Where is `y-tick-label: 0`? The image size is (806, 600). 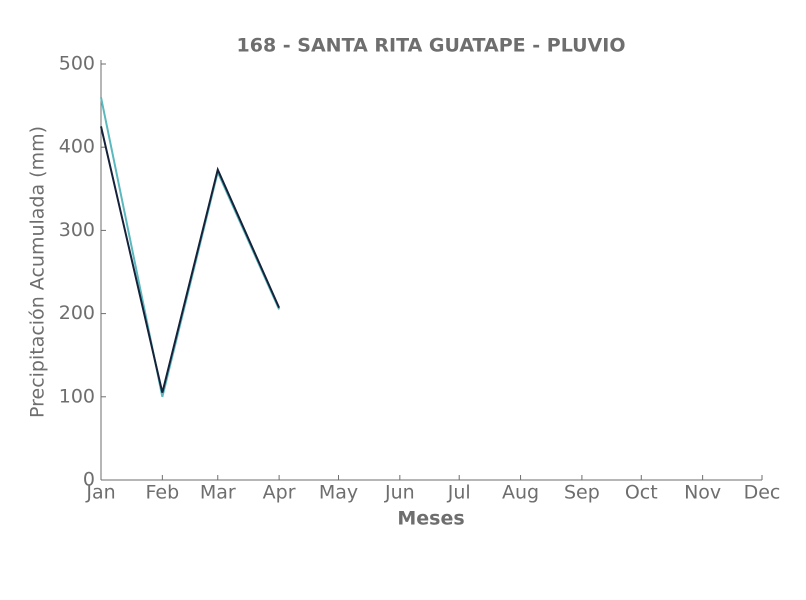
y-tick-label: 0 is located at coordinates (89, 480).